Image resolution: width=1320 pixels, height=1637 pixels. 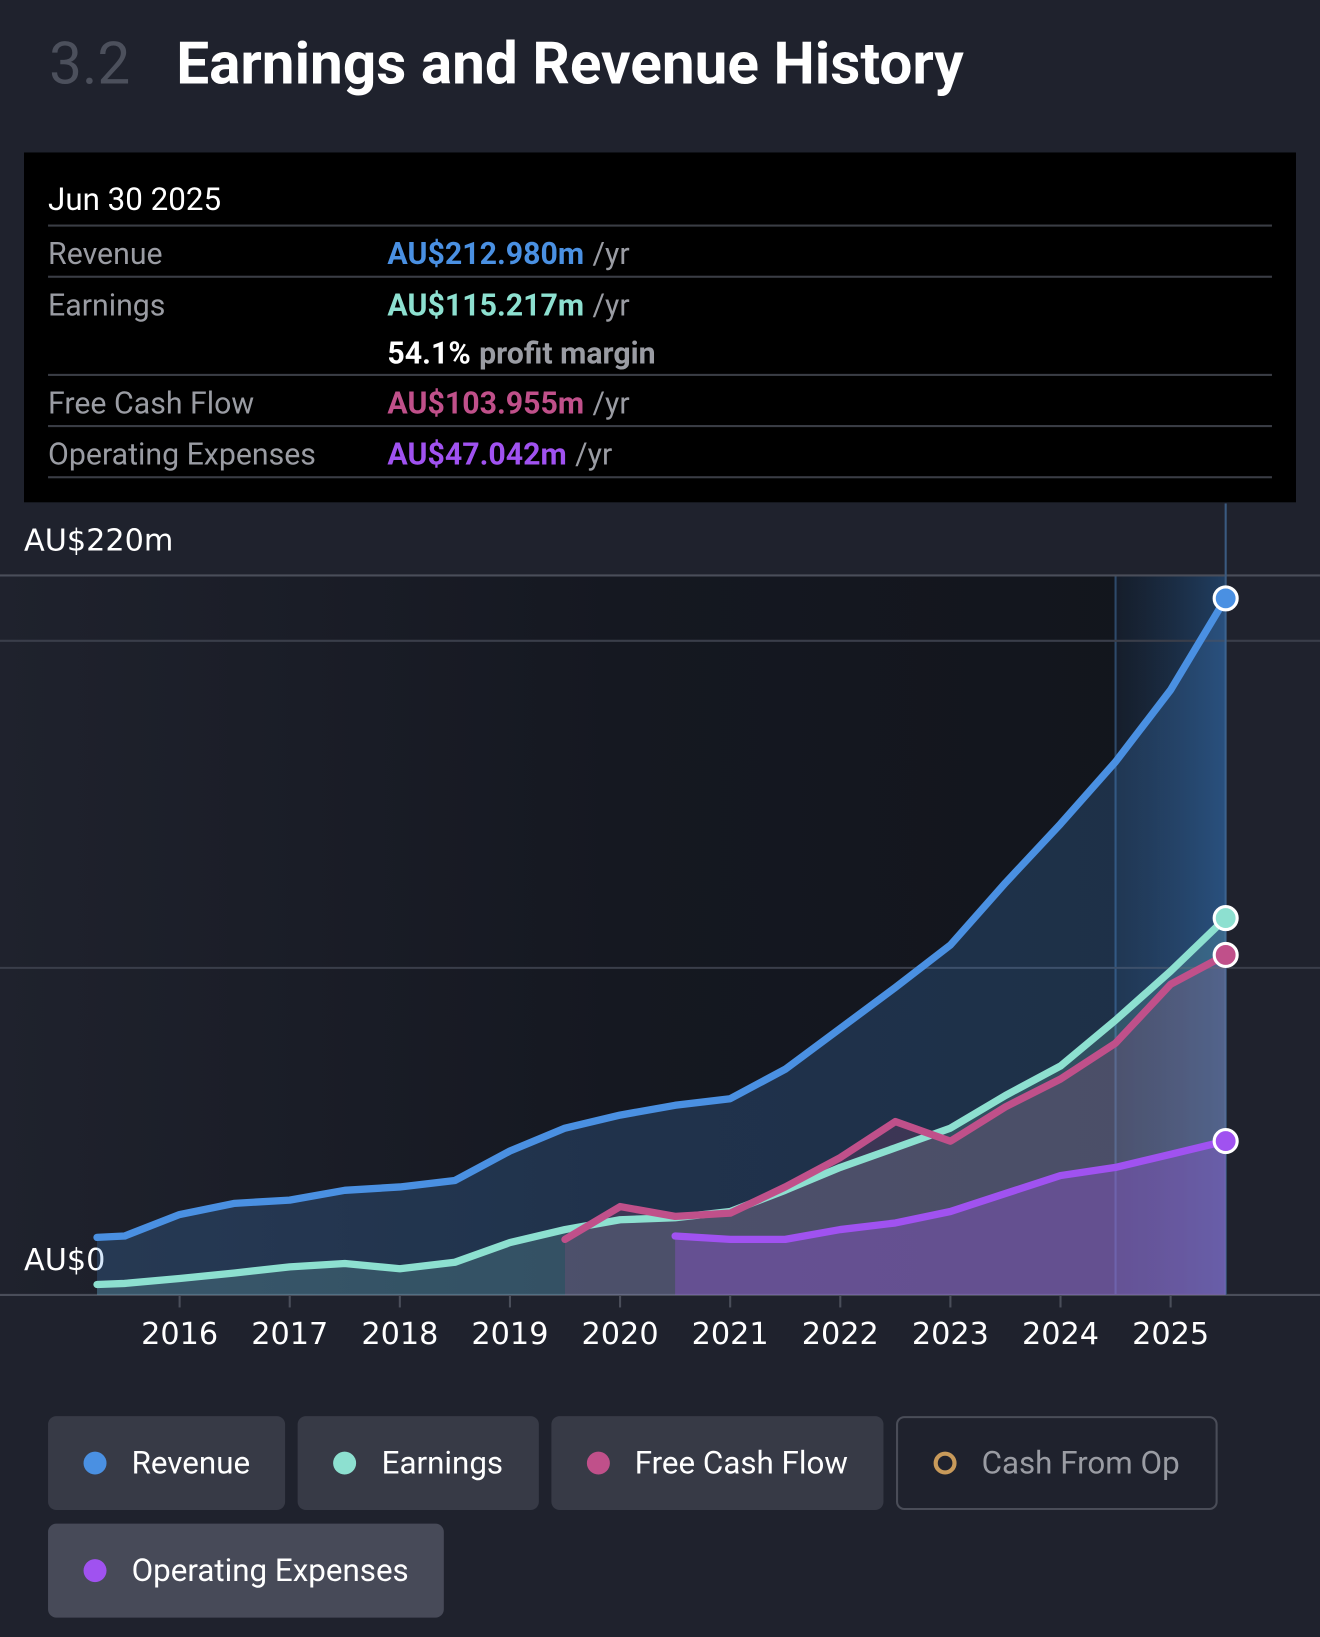 I want to click on x-tick-label: 2023, so click(x=950, y=1334).